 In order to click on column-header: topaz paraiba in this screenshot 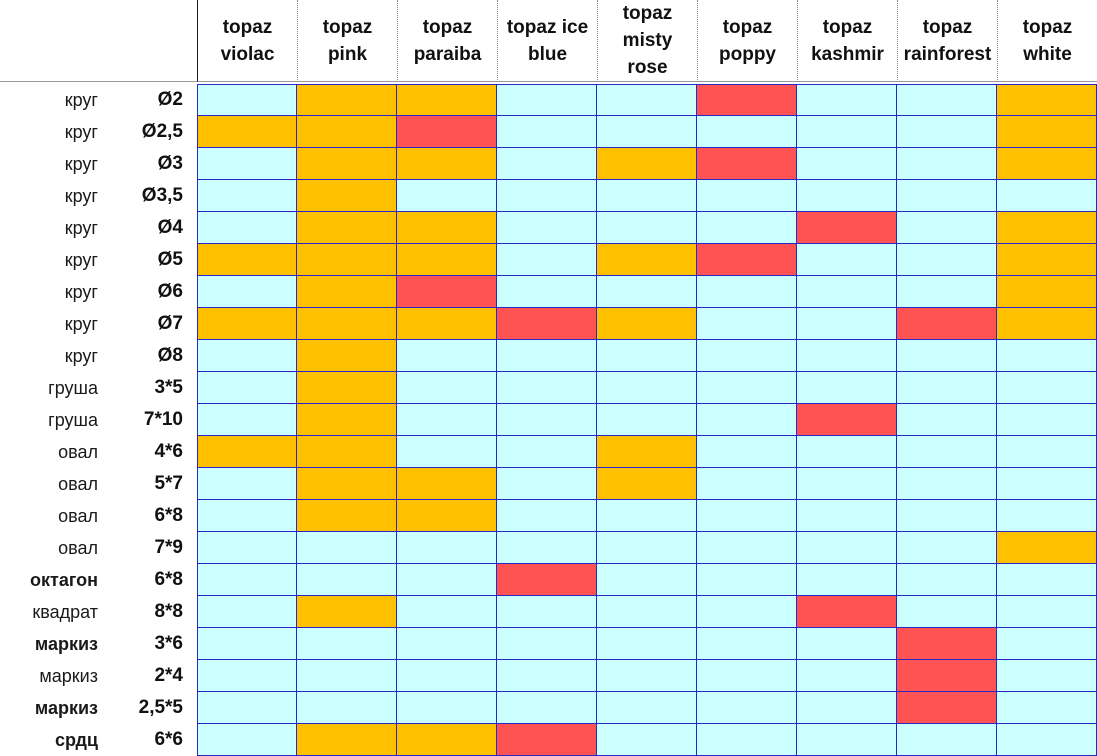, I will do `click(447, 41)`.